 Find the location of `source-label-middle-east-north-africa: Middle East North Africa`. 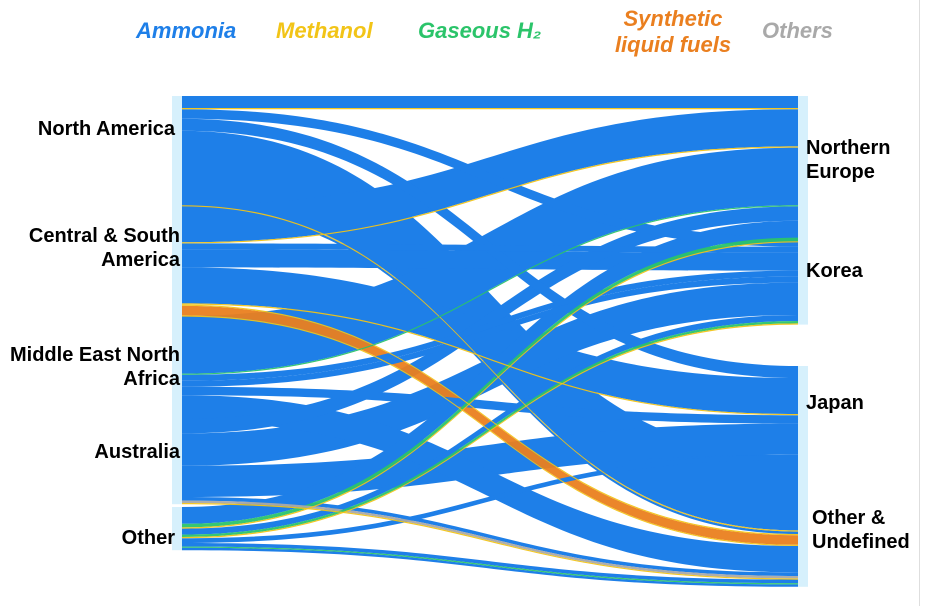

source-label-middle-east-north-africa: Middle East North Africa is located at coordinates (94, 367).